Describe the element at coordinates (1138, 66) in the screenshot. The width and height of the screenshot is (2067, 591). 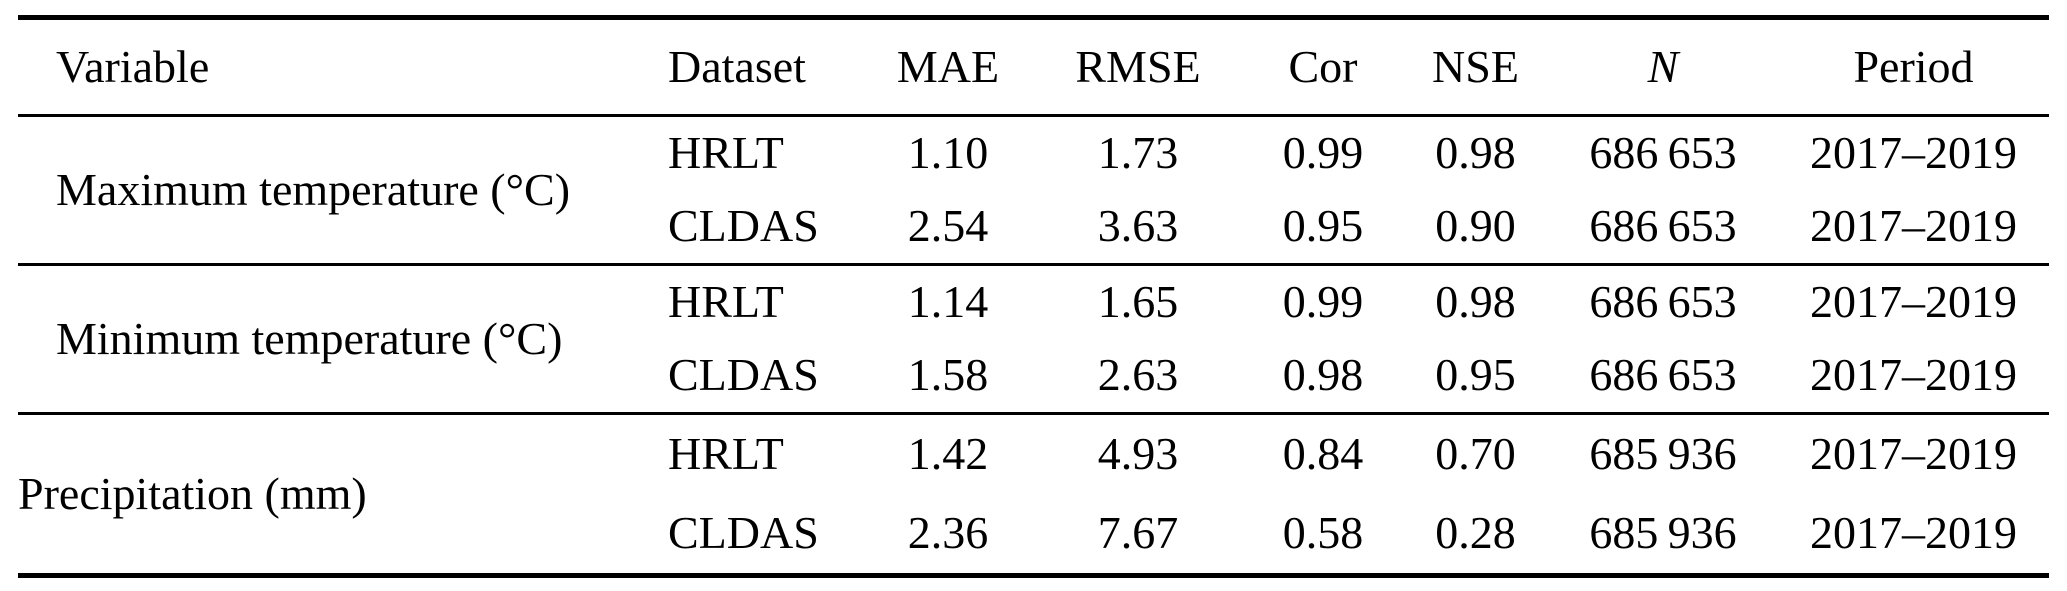
I see `column-header-rmse: RMSE` at that location.